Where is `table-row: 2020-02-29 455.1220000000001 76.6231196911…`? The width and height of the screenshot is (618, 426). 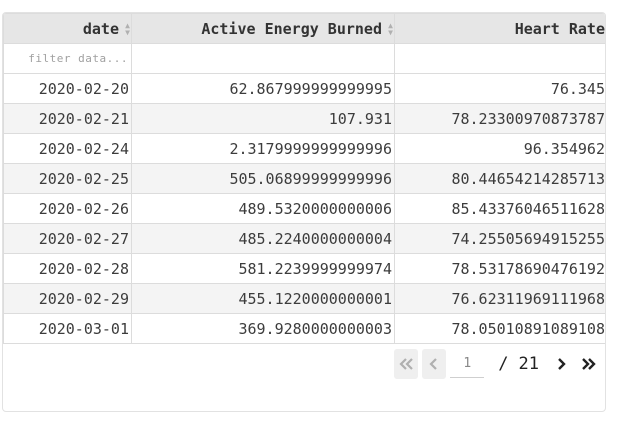
table-row: 2020-02-29 455.1220000000001 76.6231196911… is located at coordinates (304, 298).